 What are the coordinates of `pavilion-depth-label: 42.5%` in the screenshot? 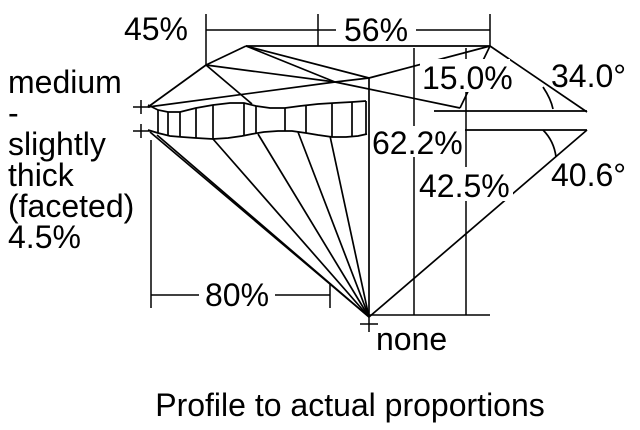 It's located at (464, 186).